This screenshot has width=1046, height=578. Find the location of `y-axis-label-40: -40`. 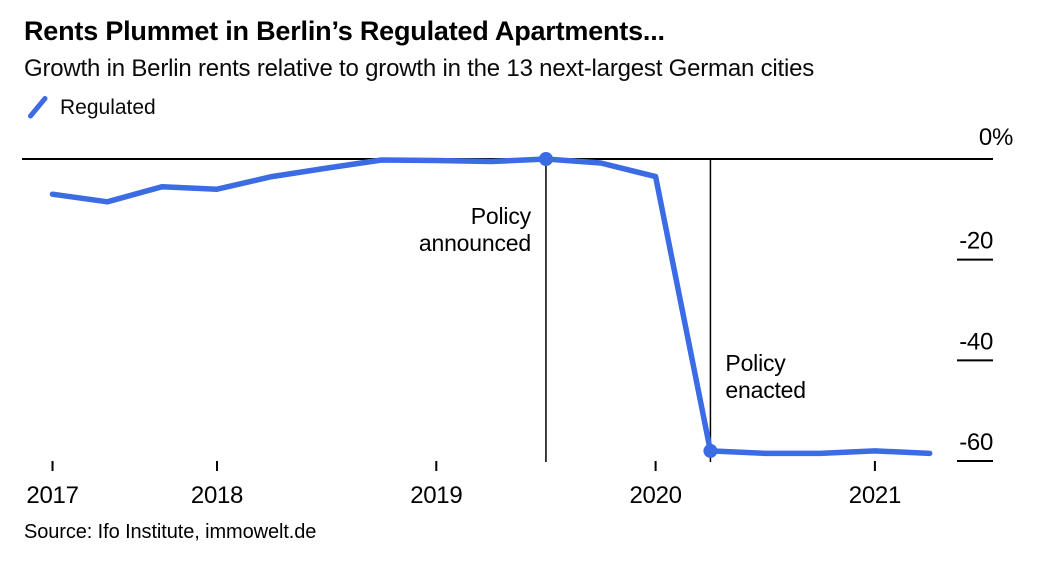

y-axis-label-40: -40 is located at coordinates (976, 341).